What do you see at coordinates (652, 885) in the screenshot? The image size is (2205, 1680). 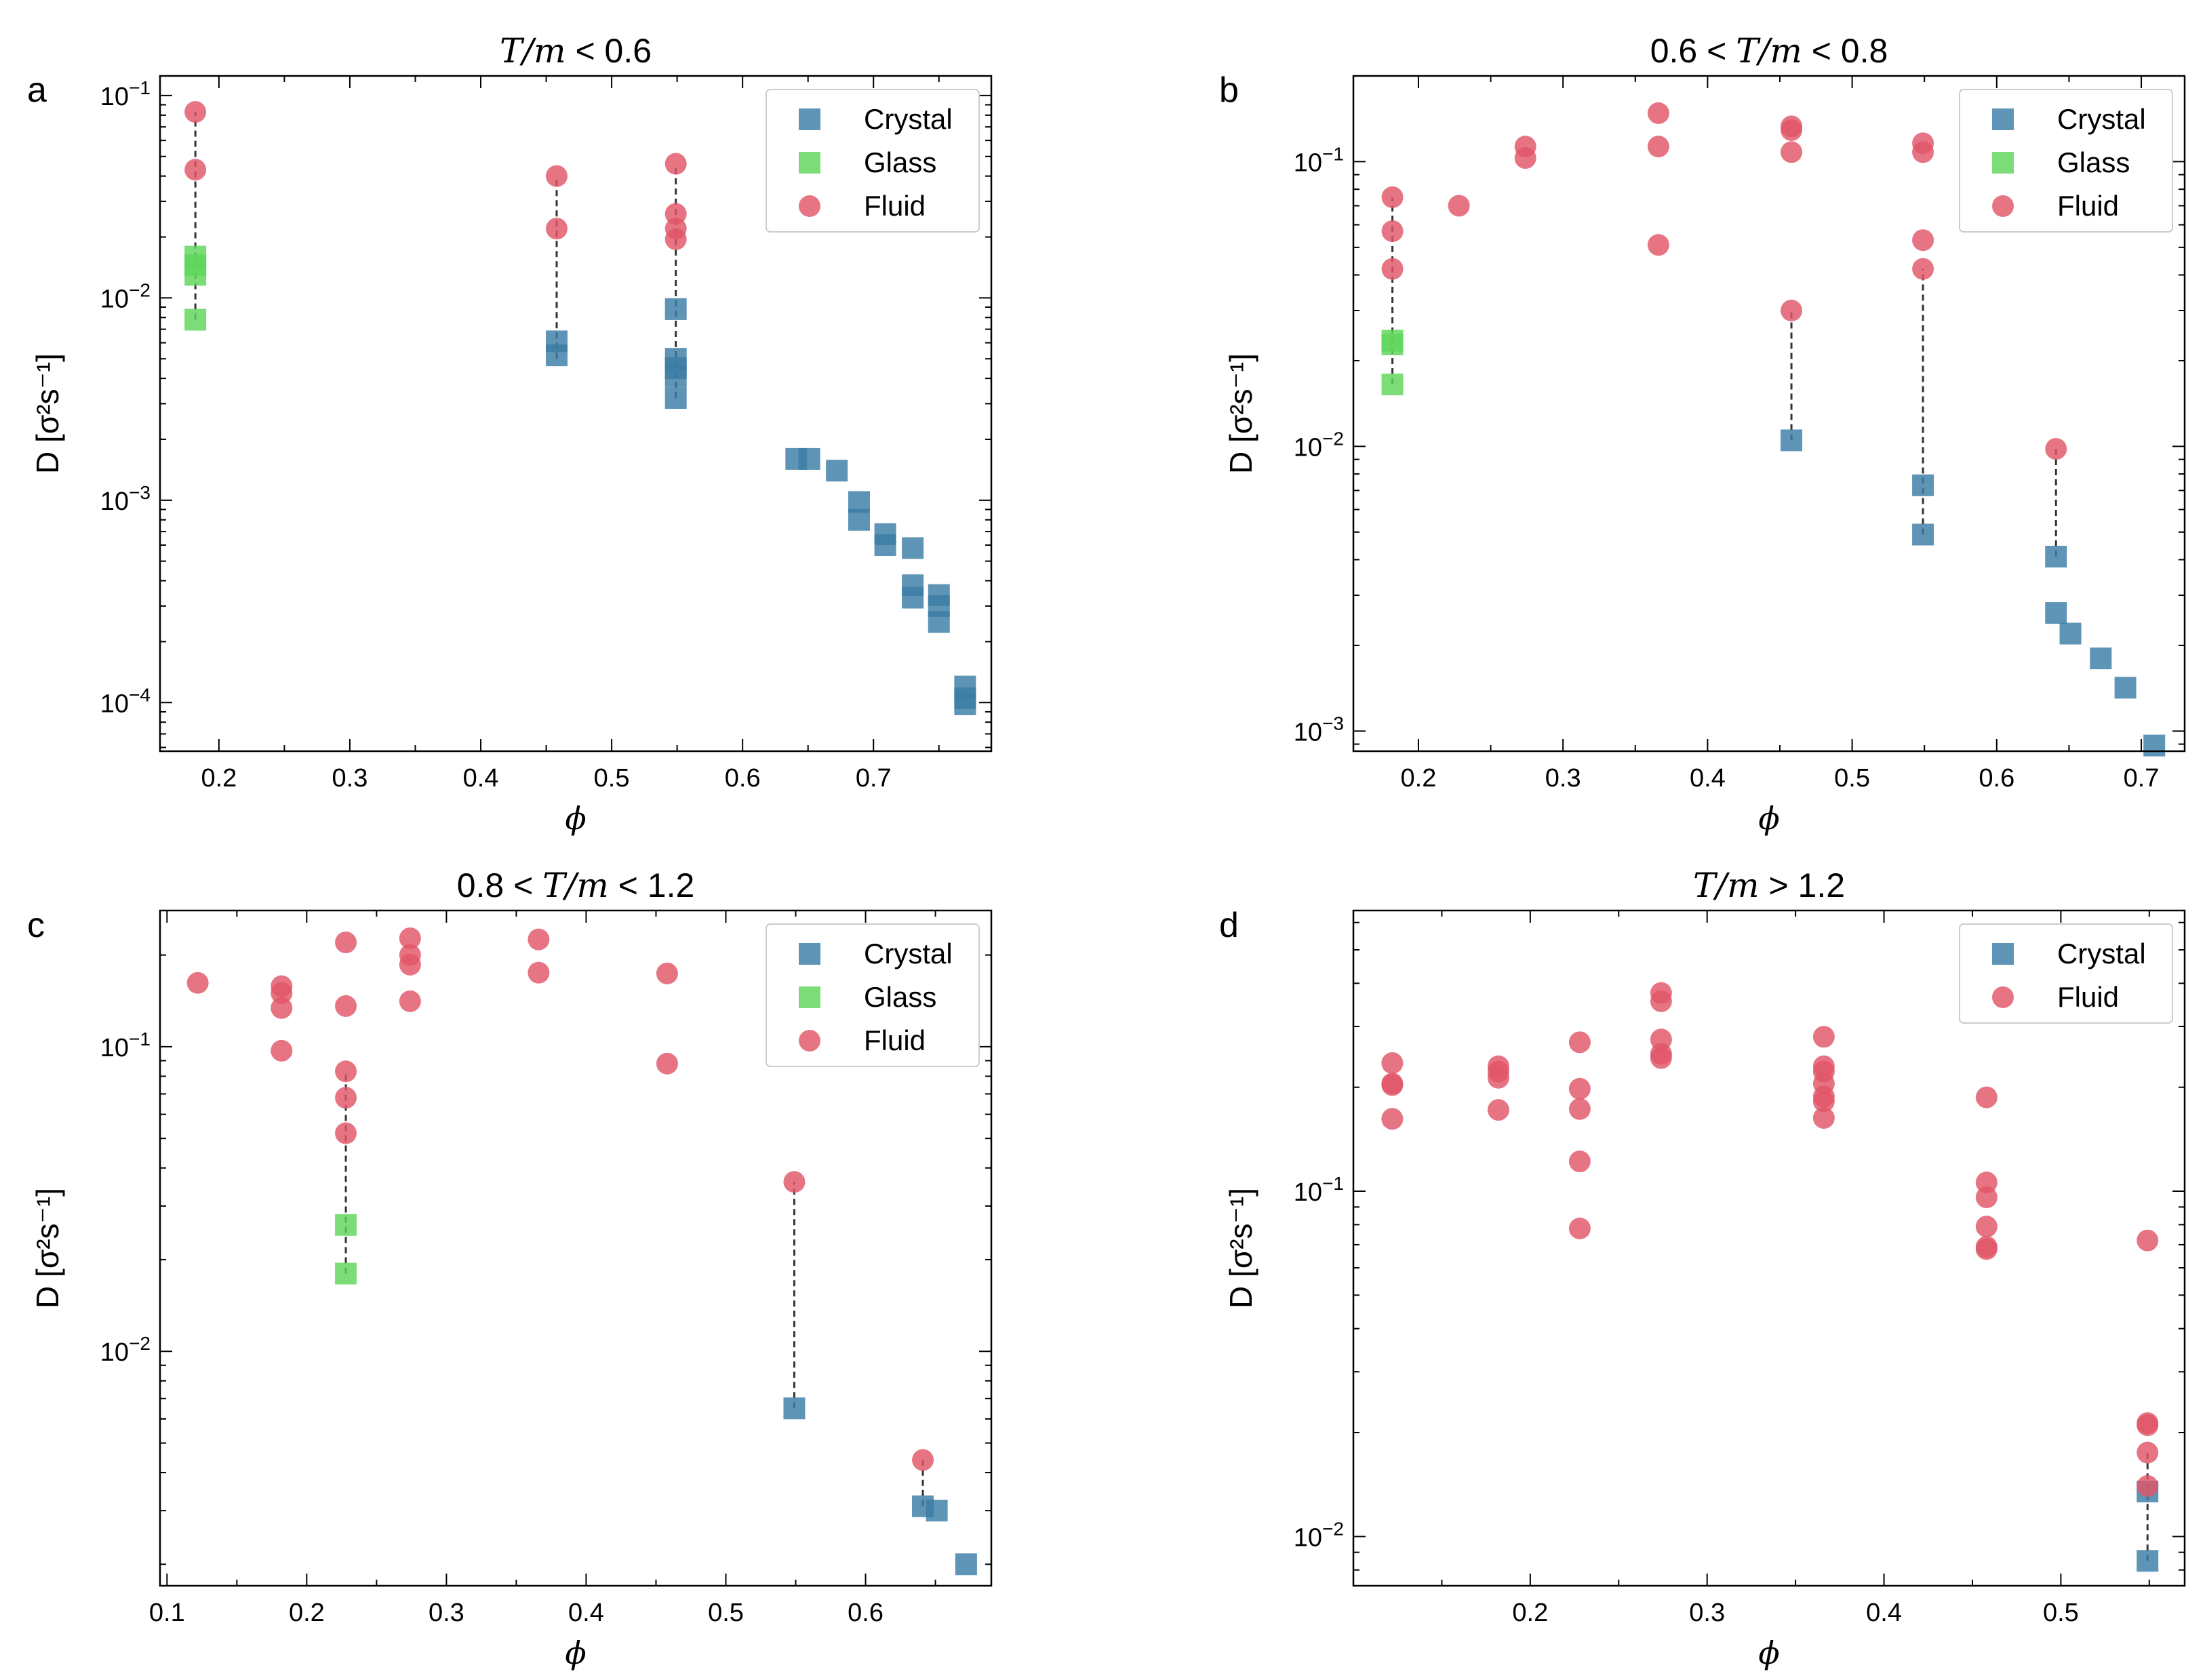 I see `title-text: < 1.2` at bounding box center [652, 885].